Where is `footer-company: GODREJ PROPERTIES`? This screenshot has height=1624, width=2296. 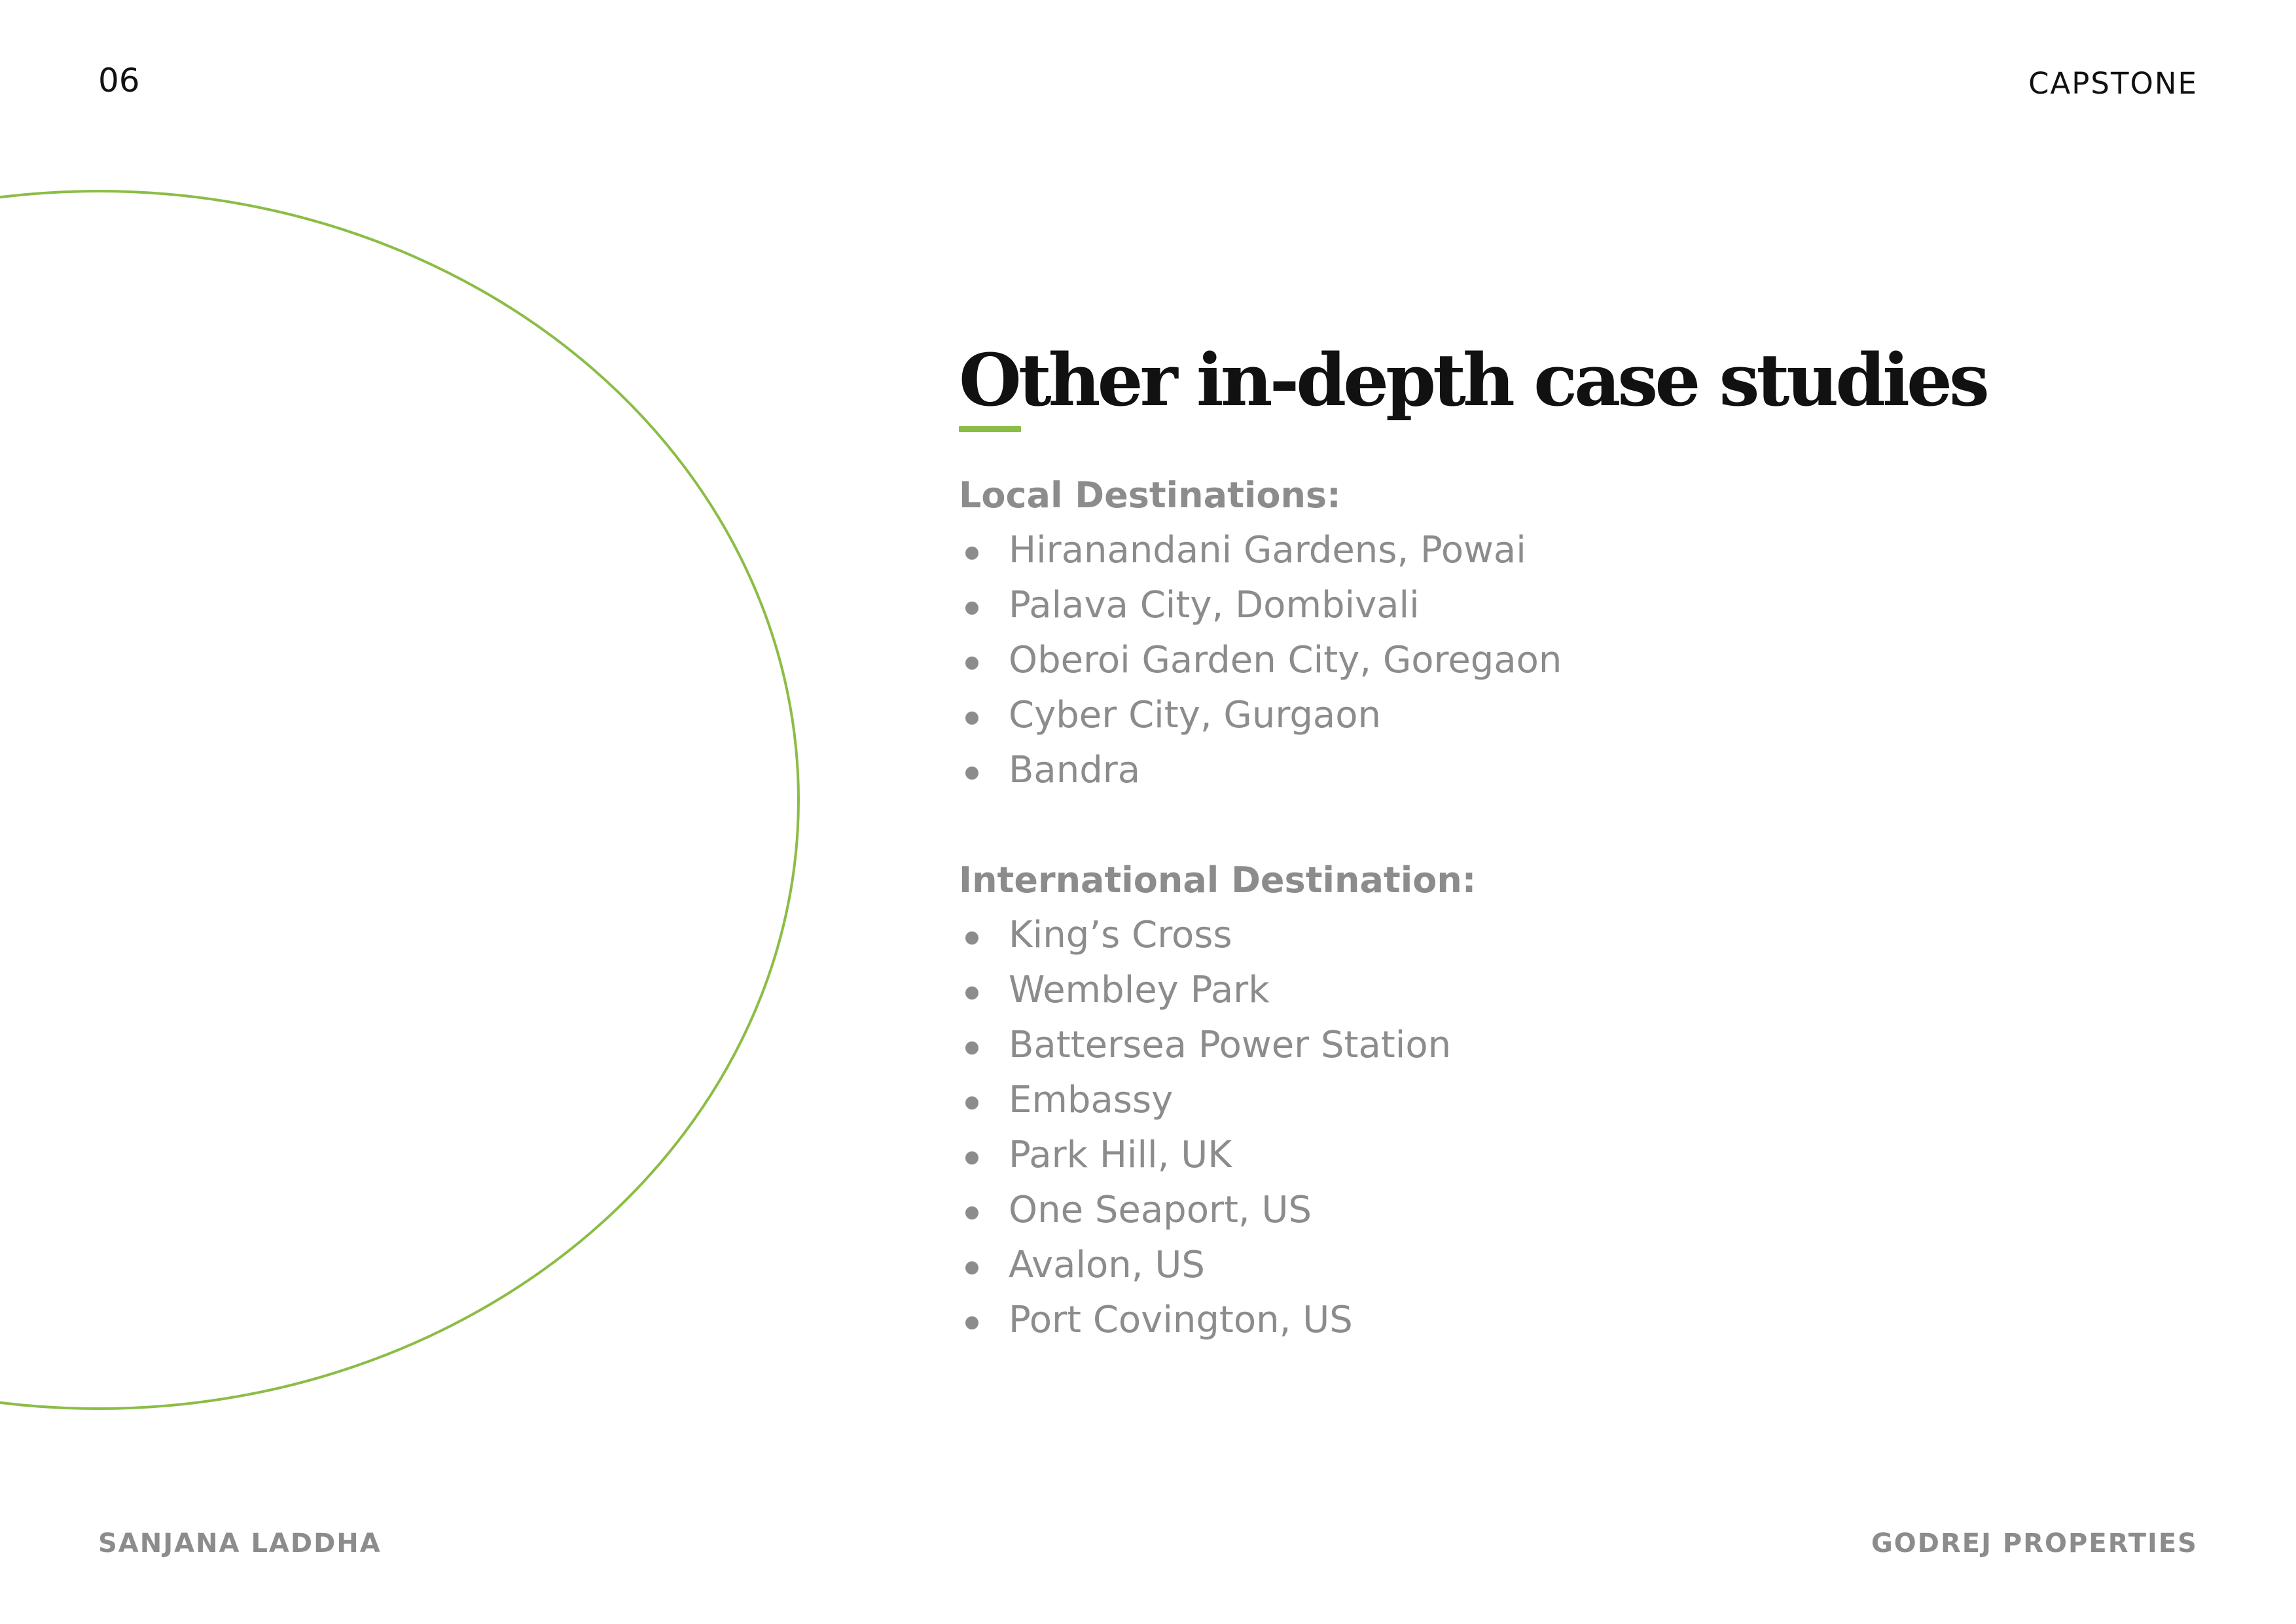
footer-company: GODREJ PROPERTIES is located at coordinates (2034, 1543).